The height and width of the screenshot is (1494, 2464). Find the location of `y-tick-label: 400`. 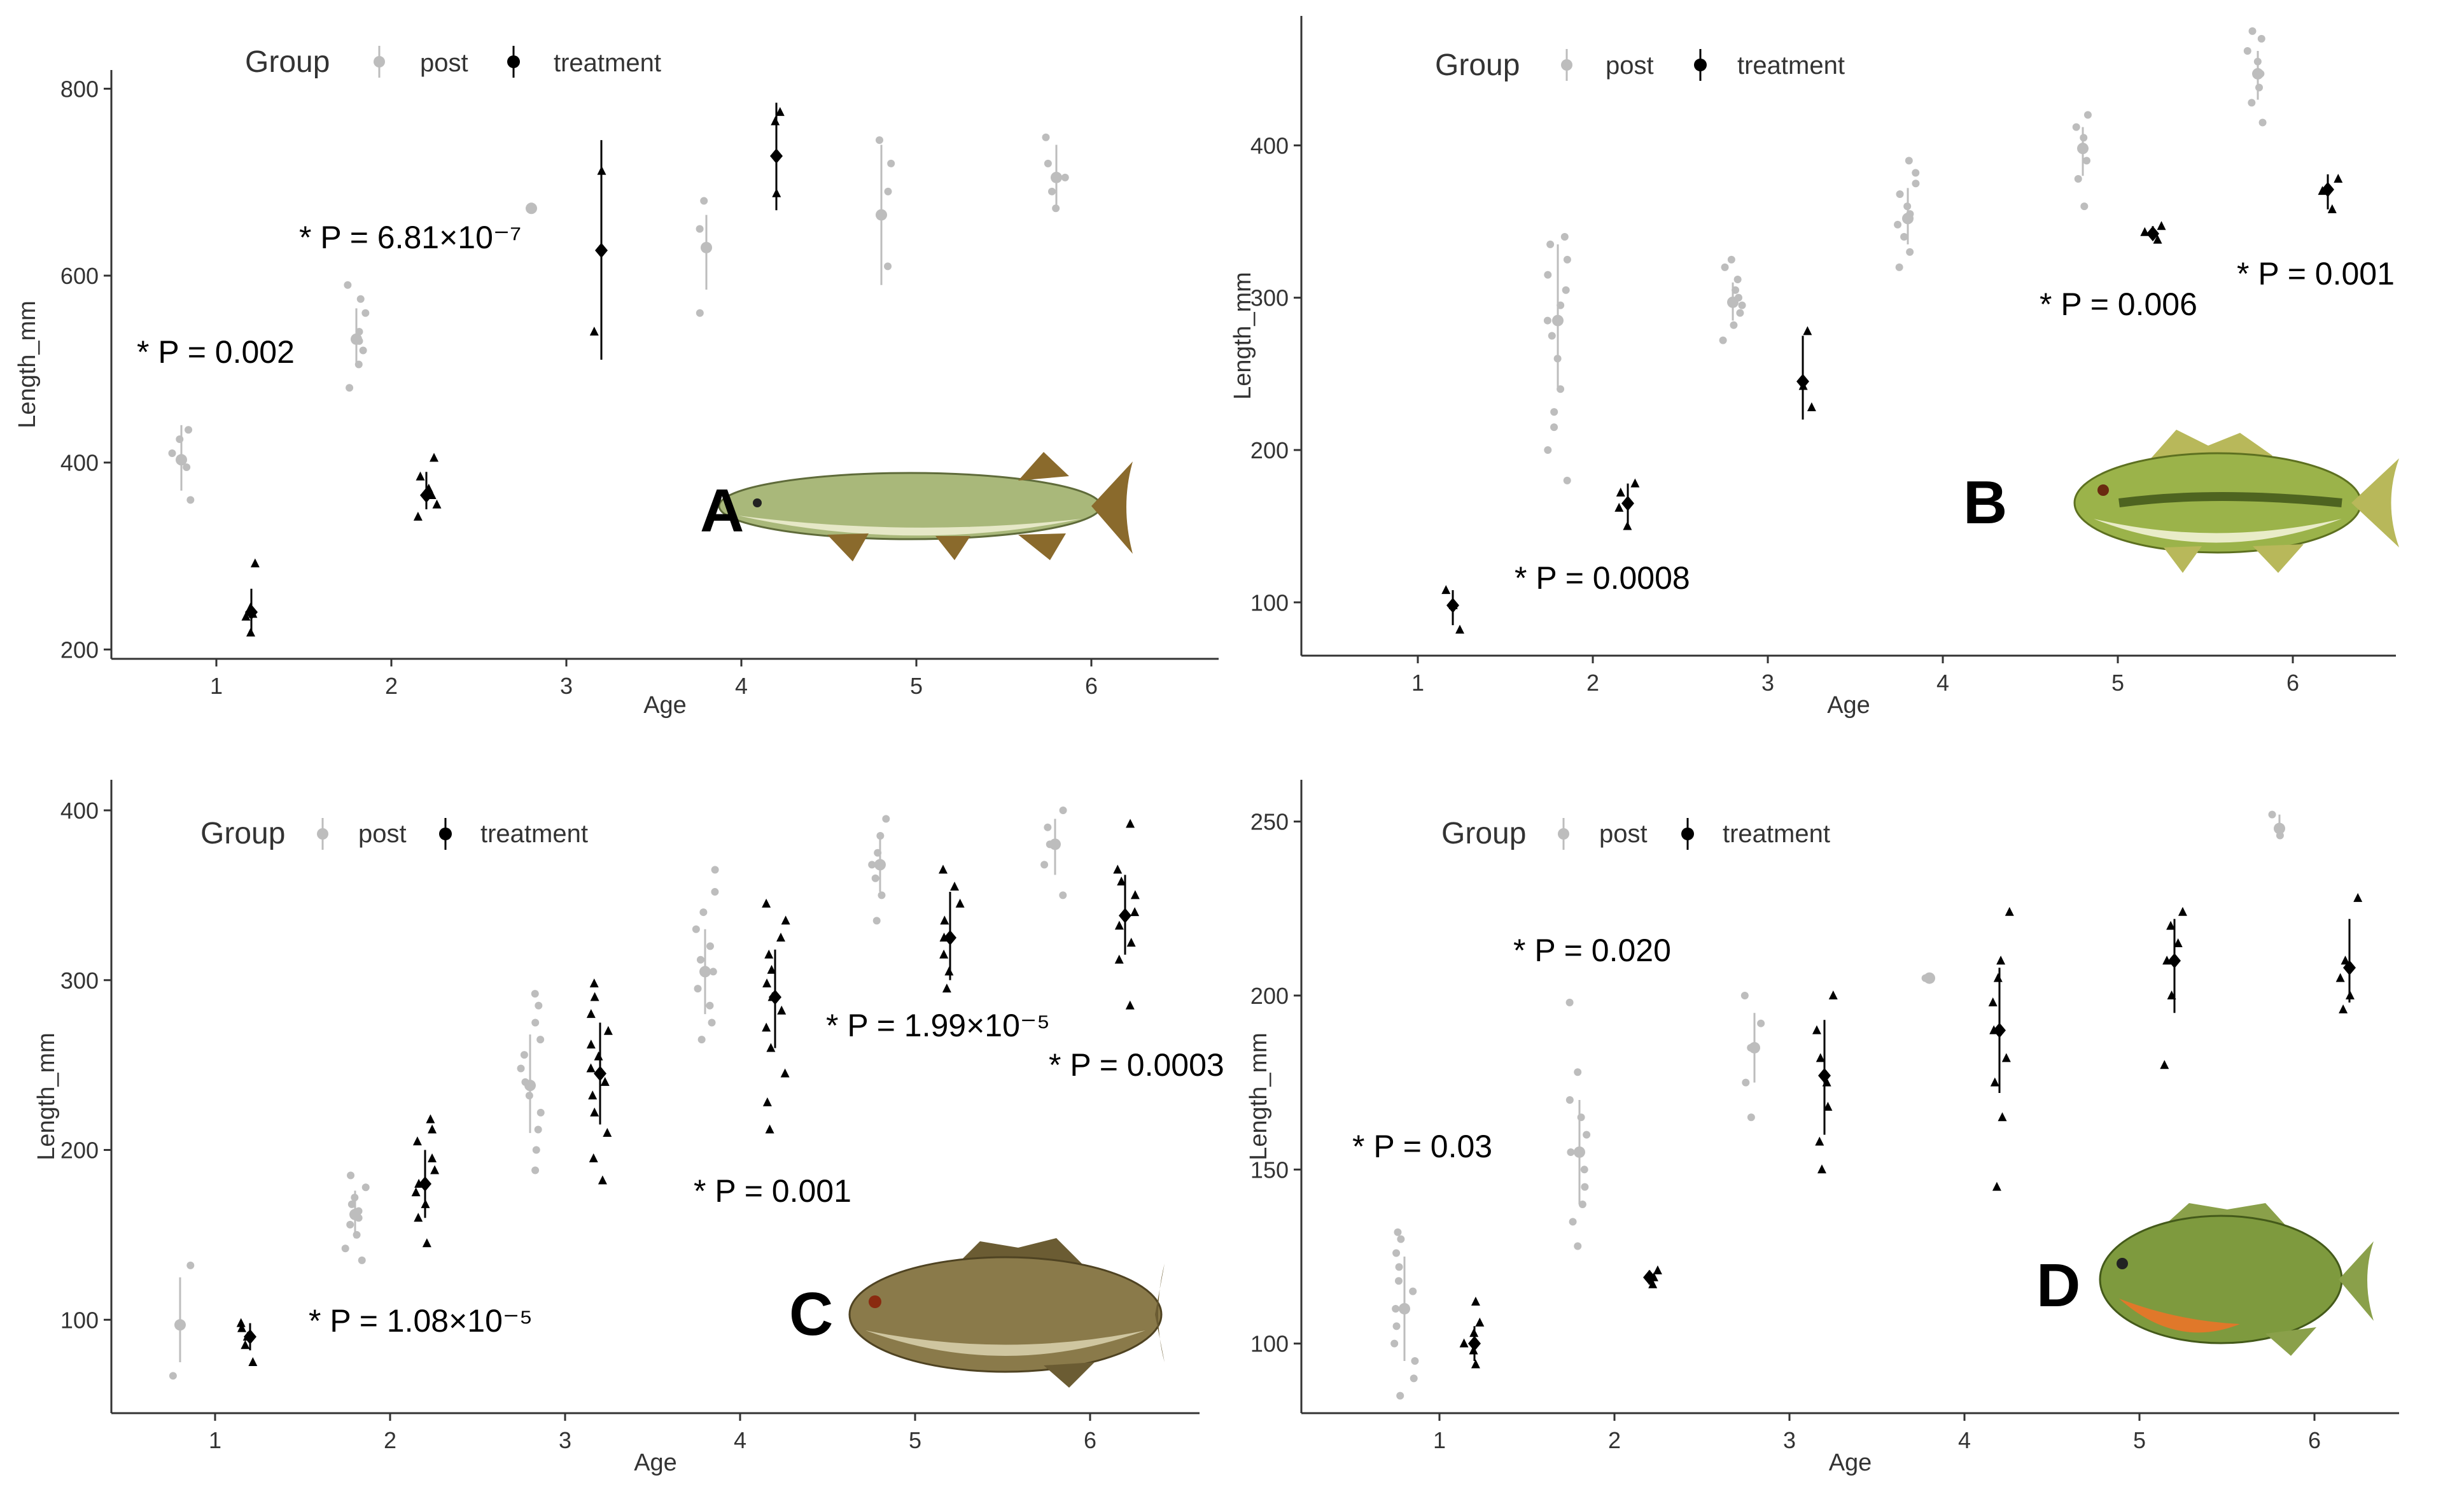

y-tick-label: 400 is located at coordinates (79, 811).